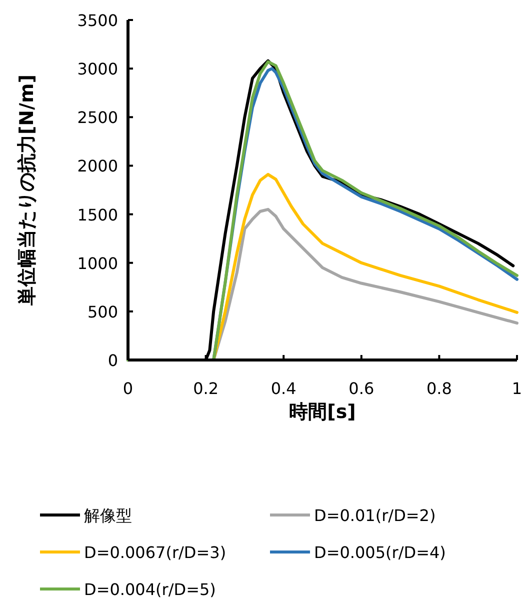 The width and height of the screenshot is (524, 616). Describe the element at coordinates (27, 190) in the screenshot. I see `y-axis-title: 単位幅当たりの抗力[N/m]` at that location.